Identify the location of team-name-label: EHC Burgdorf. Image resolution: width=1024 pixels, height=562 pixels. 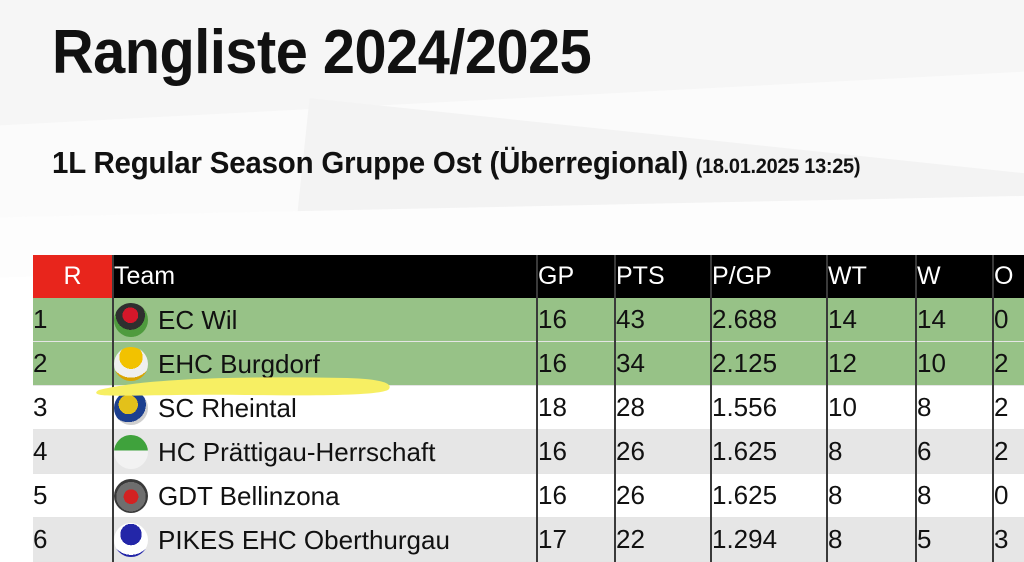
(239, 363).